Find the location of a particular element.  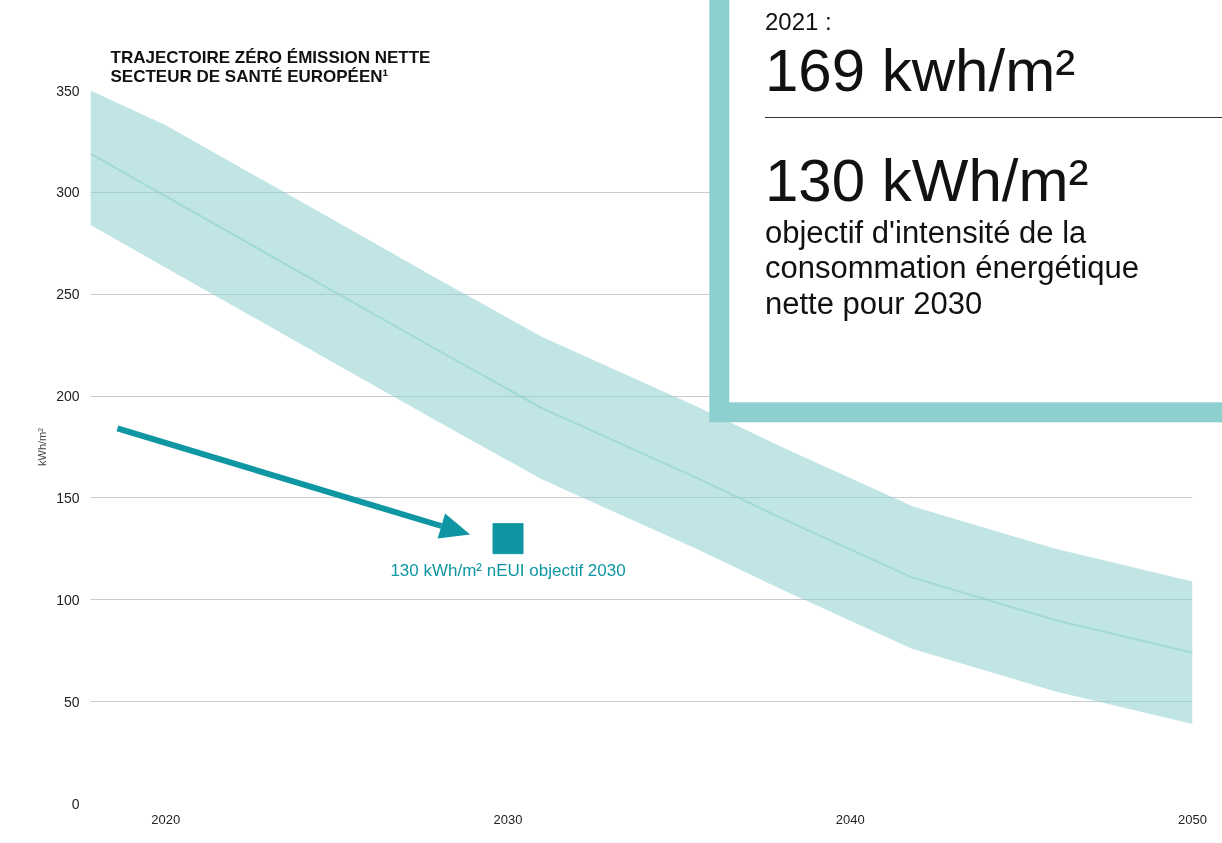

y-tick-label: 0 is located at coordinates (75, 803).